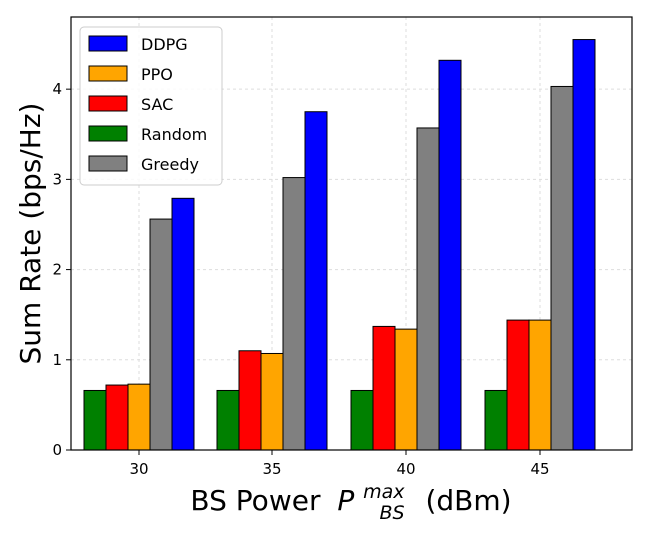  What do you see at coordinates (57, 270) in the screenshot?
I see `y-tick-label: 2` at bounding box center [57, 270].